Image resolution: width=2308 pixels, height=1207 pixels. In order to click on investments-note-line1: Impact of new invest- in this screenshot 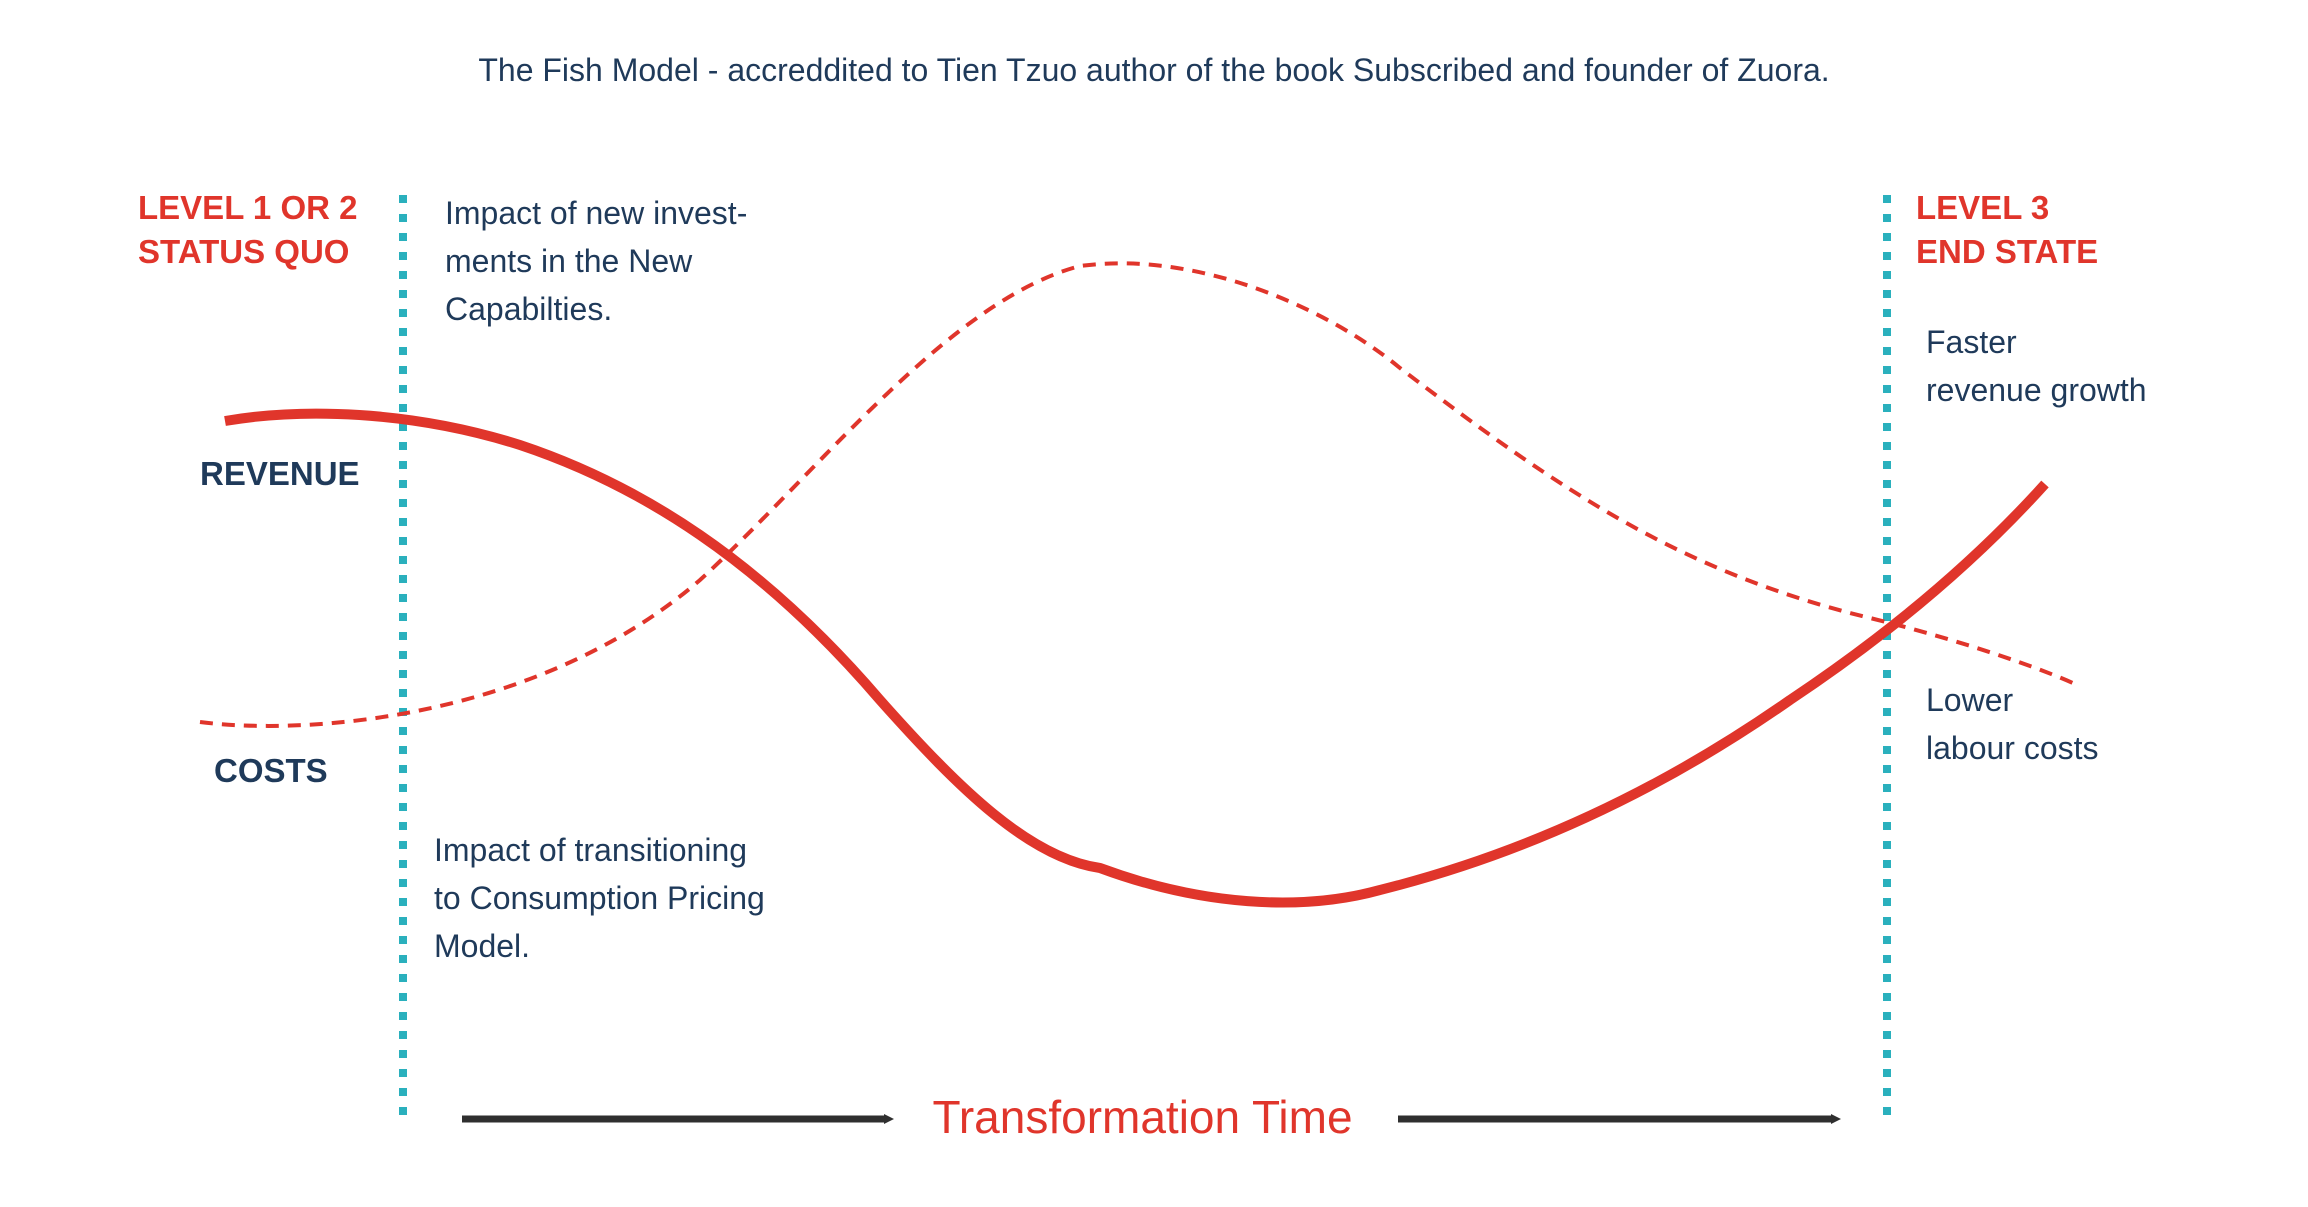, I will do `click(596, 213)`.